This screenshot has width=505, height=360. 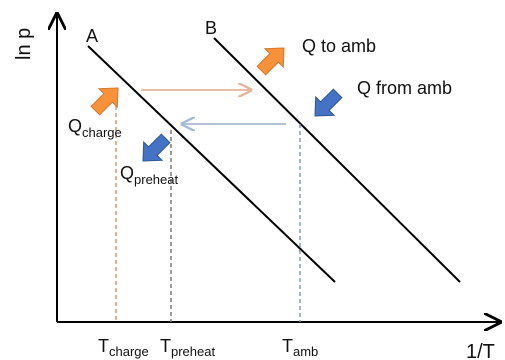 What do you see at coordinates (149, 175) in the screenshot?
I see `q-preheat-label: Qpreheat` at bounding box center [149, 175].